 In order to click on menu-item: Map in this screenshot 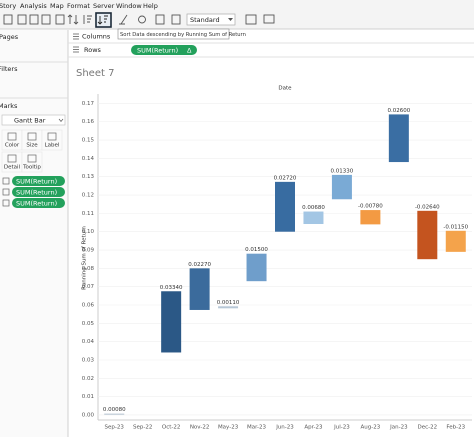, I will do `click(57, 6)`.